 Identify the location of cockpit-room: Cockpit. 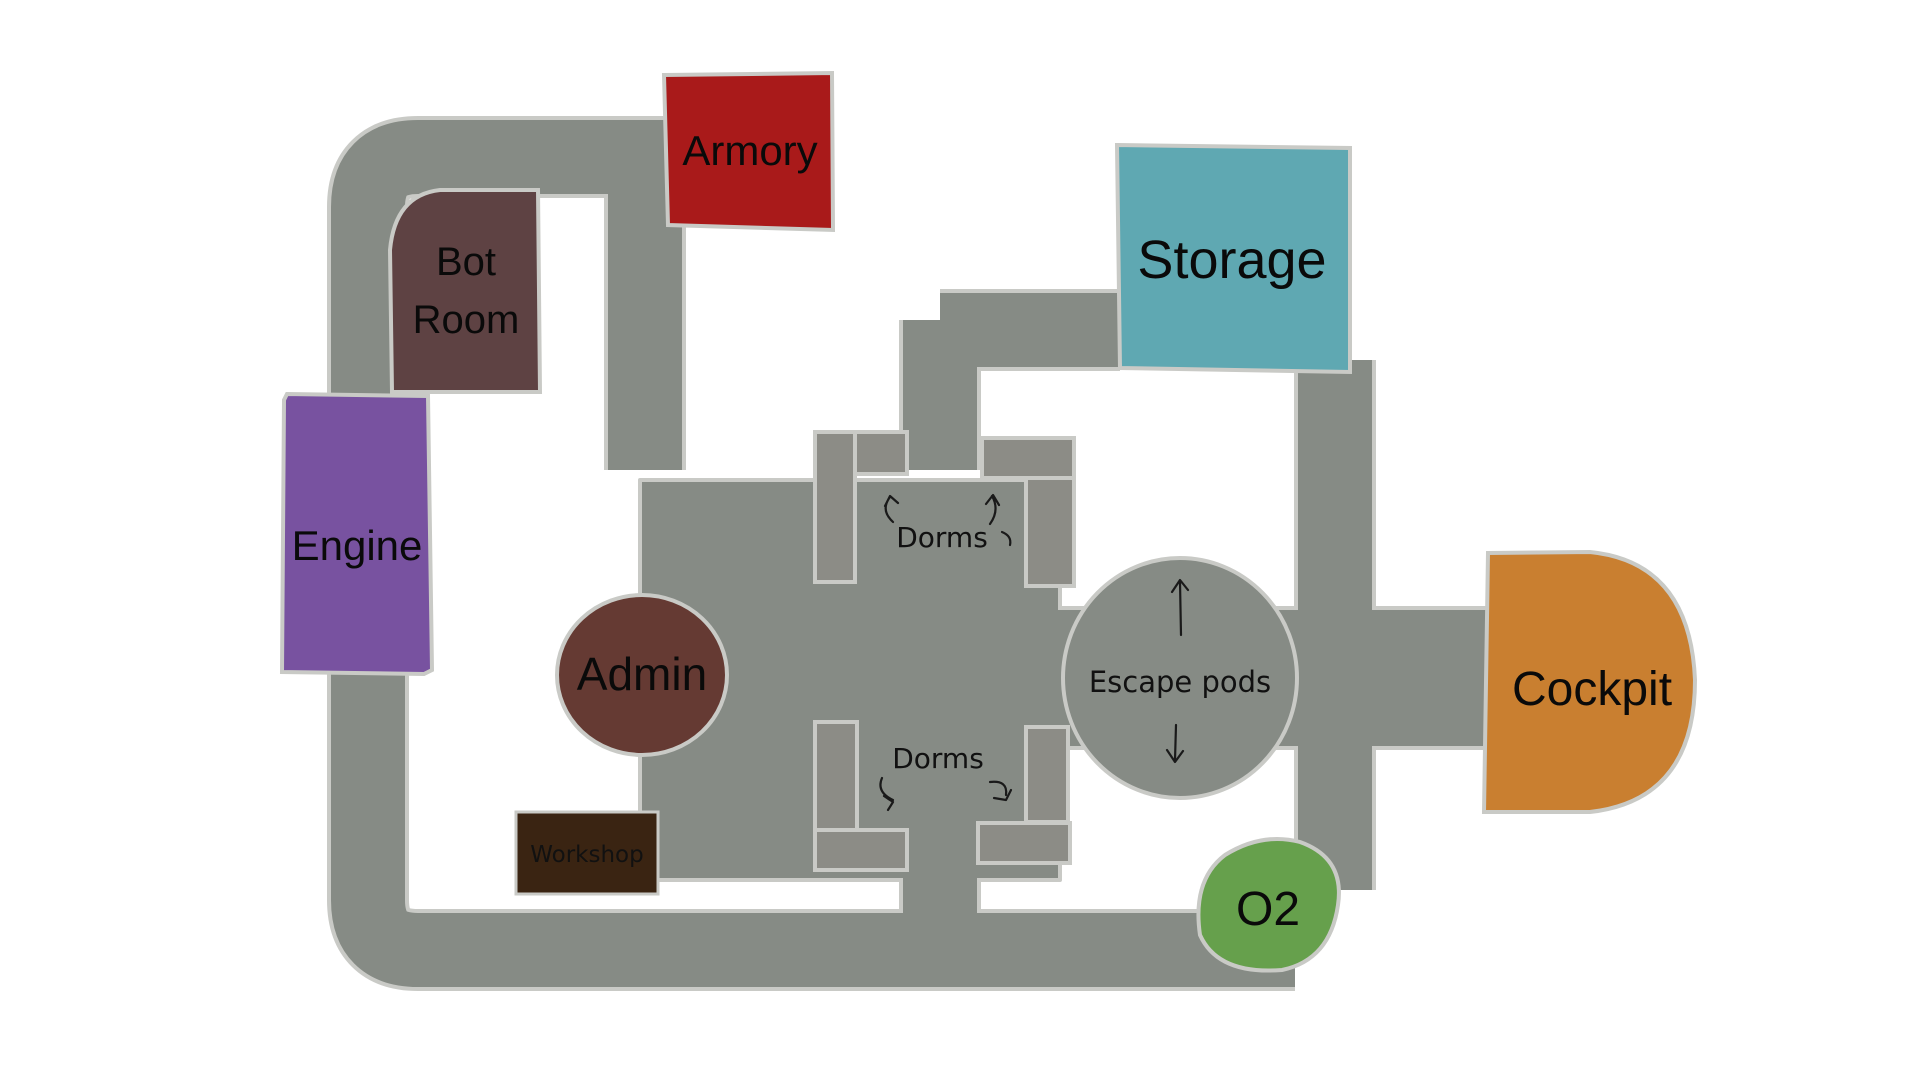
(1589, 681).